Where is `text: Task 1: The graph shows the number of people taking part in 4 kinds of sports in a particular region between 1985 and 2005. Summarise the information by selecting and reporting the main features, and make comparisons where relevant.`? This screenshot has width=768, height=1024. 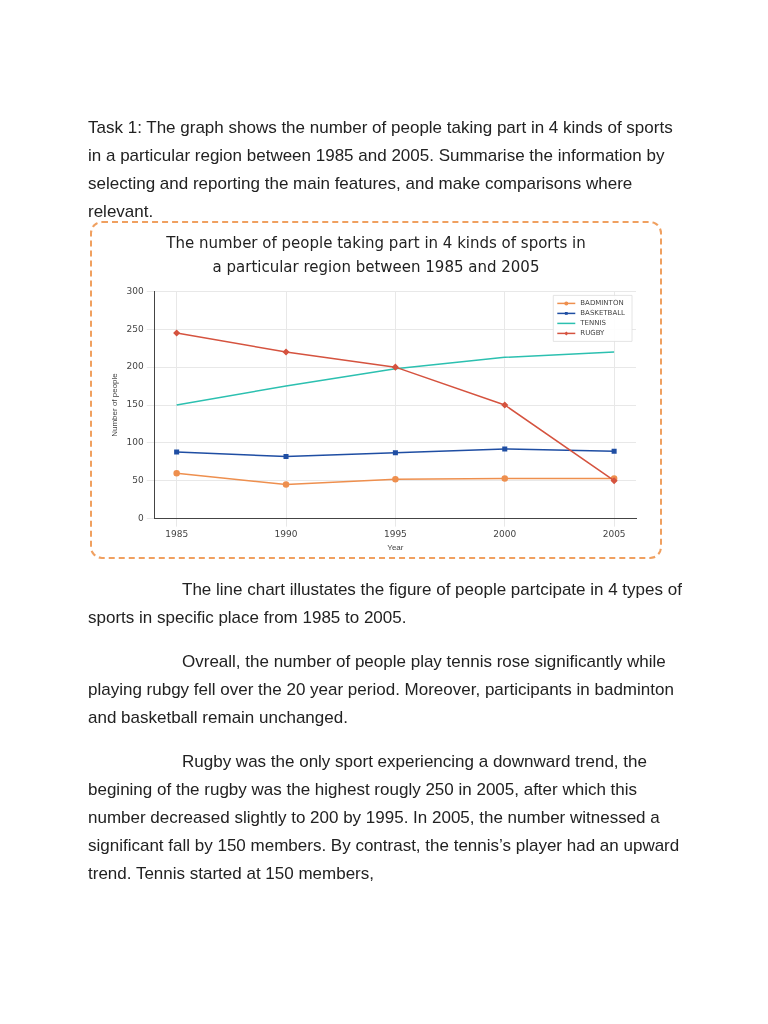 text: Task 1: The graph shows the number of people taking part in 4 kinds of sports in a particular region between 1985 and 2005. Summarise the information by selecting and reporting the main features, and make comparisons where relevant. is located at coordinates (381, 170).